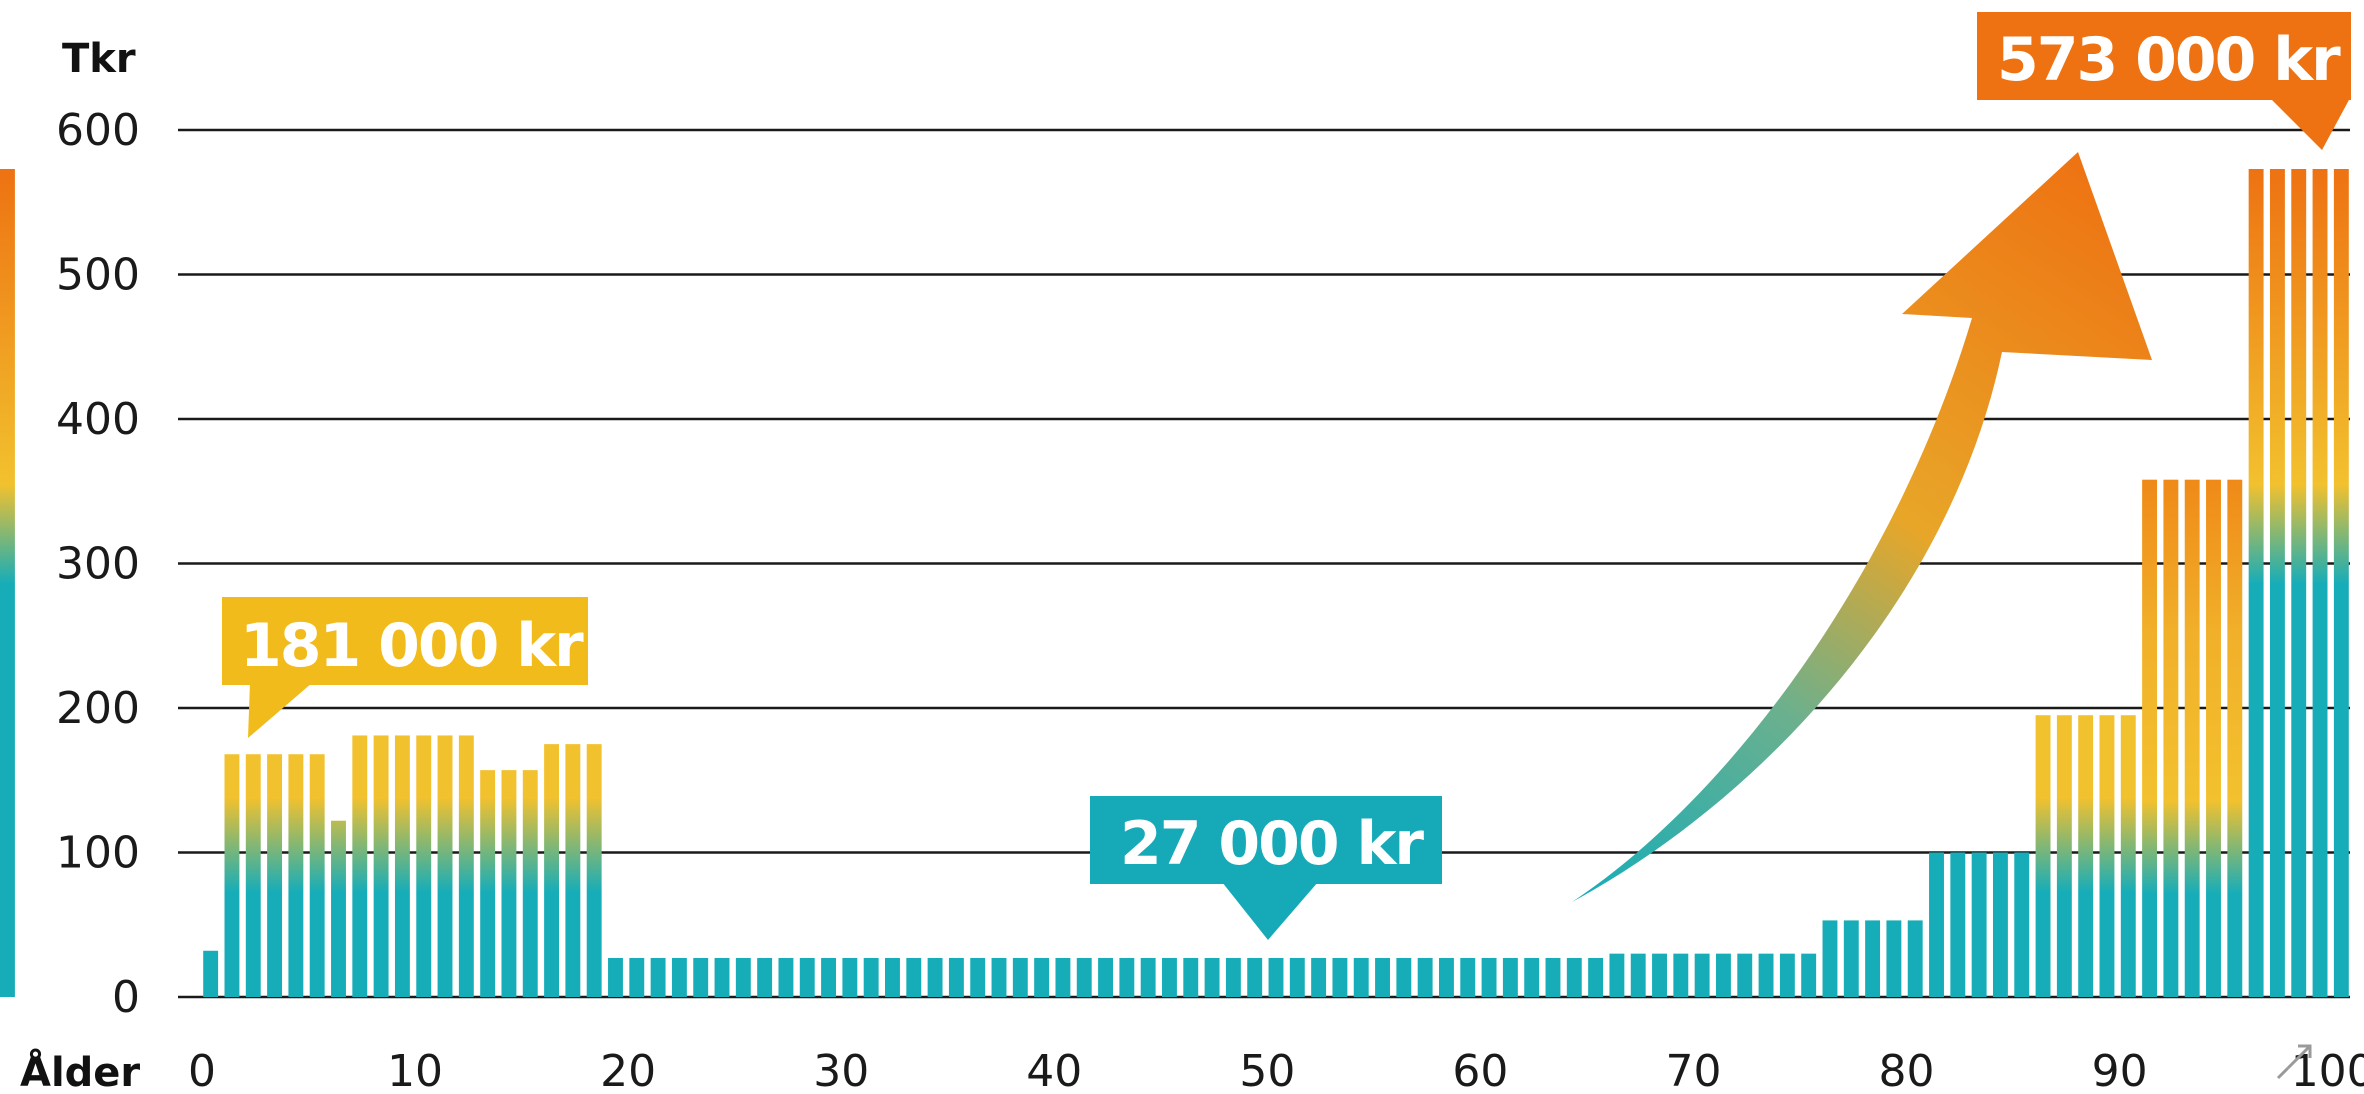 The height and width of the screenshot is (1094, 2364). Describe the element at coordinates (2294, 1062) in the screenshot. I see `expand-icon` at that location.